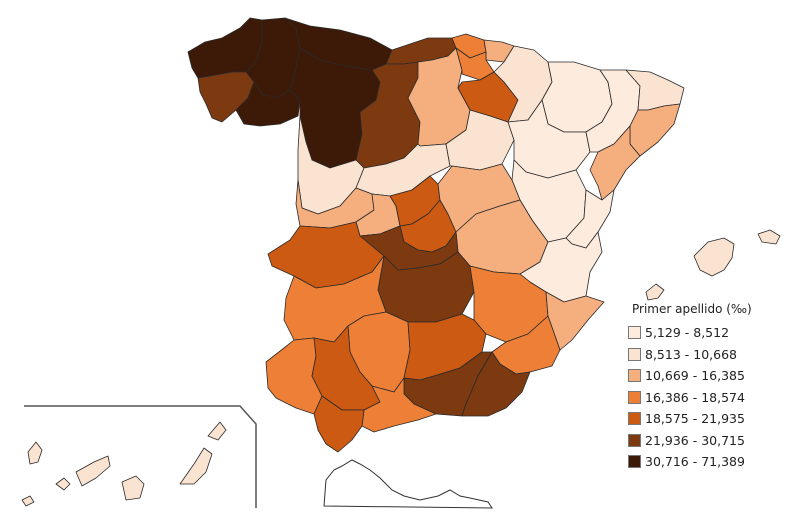 The image size is (800, 522). I want to click on region-ibiza, so click(655, 292).